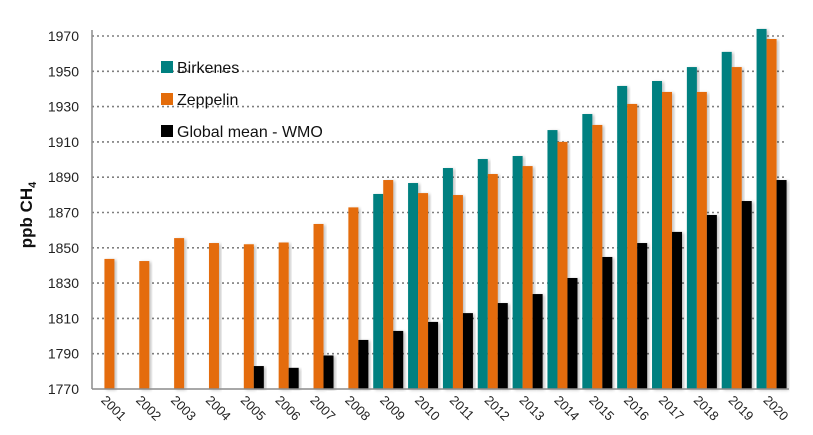 The width and height of the screenshot is (813, 435). What do you see at coordinates (566, 408) in the screenshot?
I see `x-tick-label: 2014` at bounding box center [566, 408].